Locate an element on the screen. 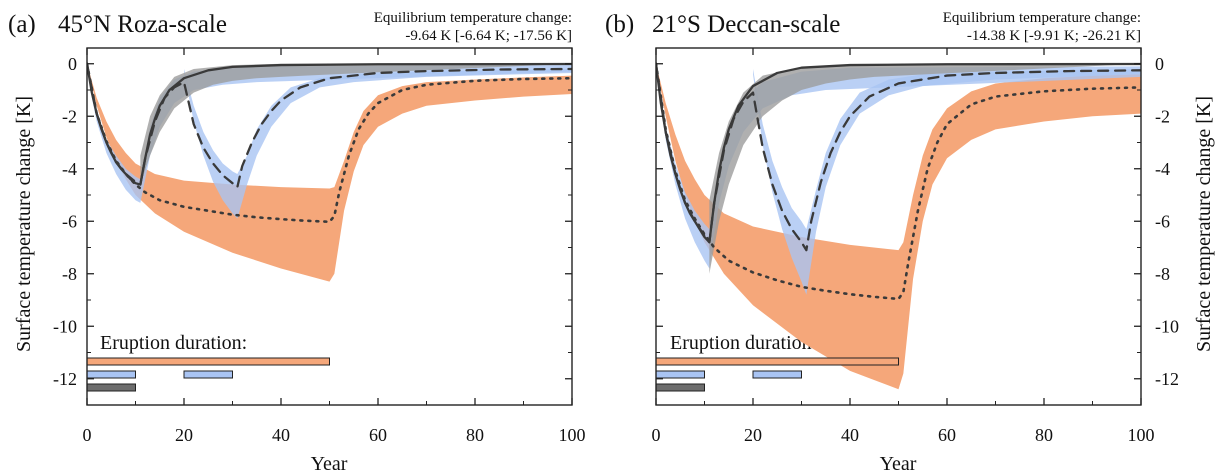  equilibrium-label-b: Equilibrium temperature change: is located at coordinates (1042, 18).